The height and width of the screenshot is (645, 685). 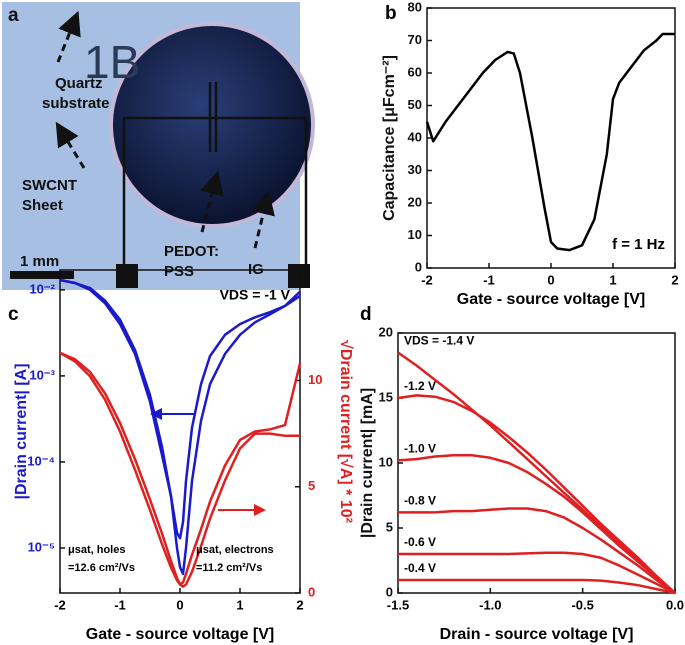 What do you see at coordinates (215, 175) in the screenshot?
I see `electrodes` at bounding box center [215, 175].